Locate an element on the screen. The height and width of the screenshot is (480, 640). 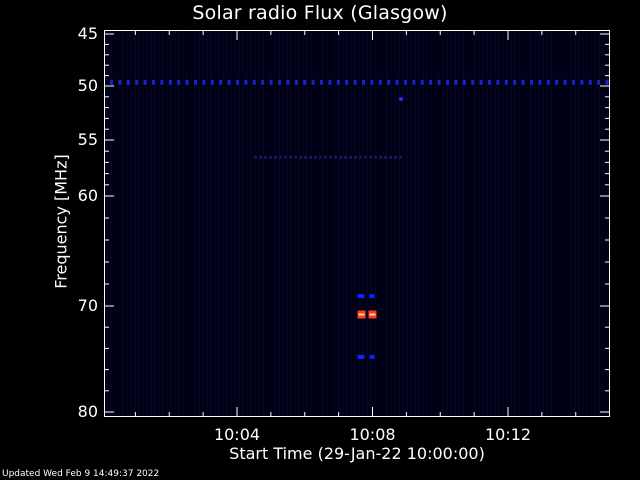
chart-title: Solar radio Flux (Glasgow) is located at coordinates (320, 13).